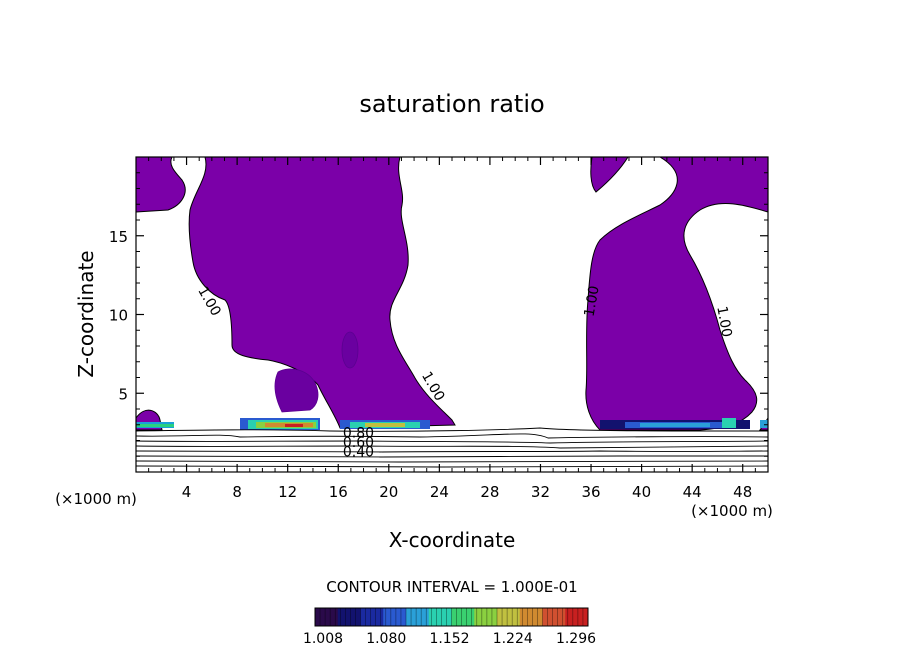  I want to click on x-unit-label-right: (×1000 m), so click(732, 511).